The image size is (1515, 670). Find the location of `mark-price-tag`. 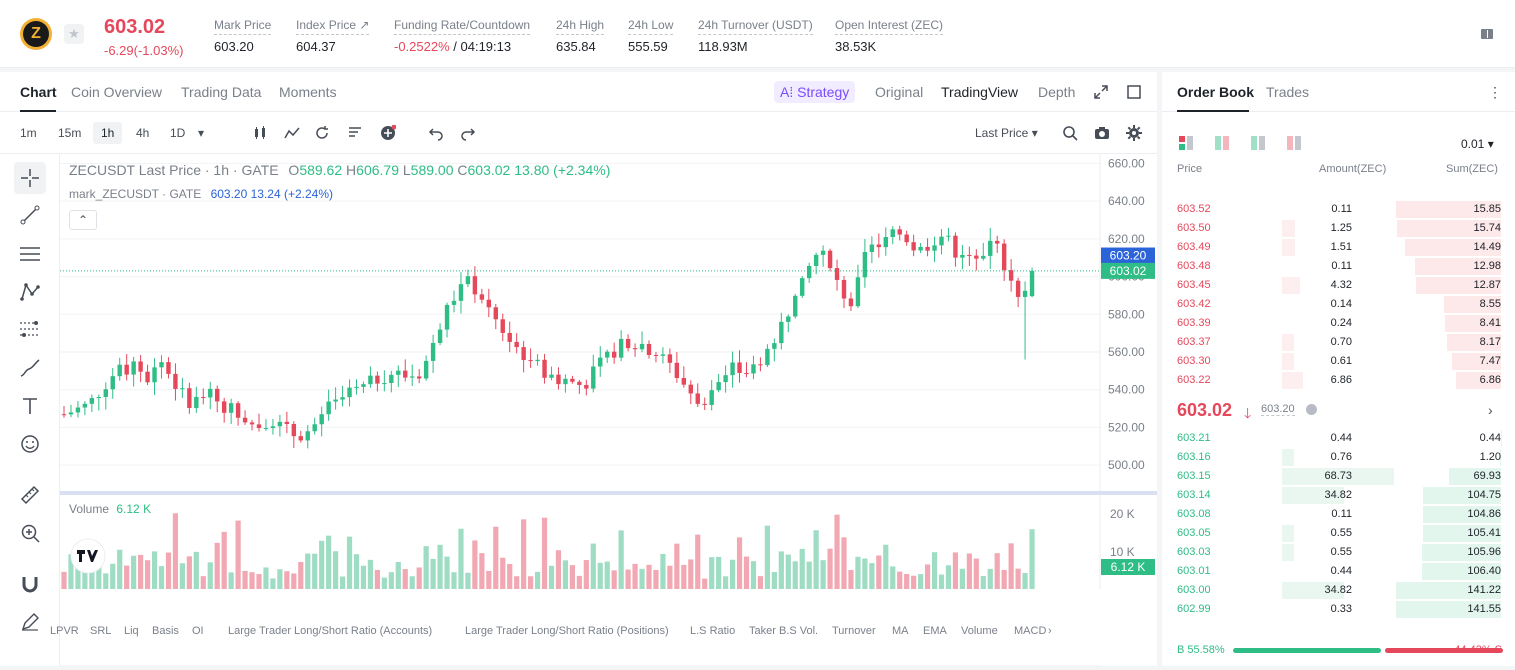

mark-price-tag is located at coordinates (1128, 255).